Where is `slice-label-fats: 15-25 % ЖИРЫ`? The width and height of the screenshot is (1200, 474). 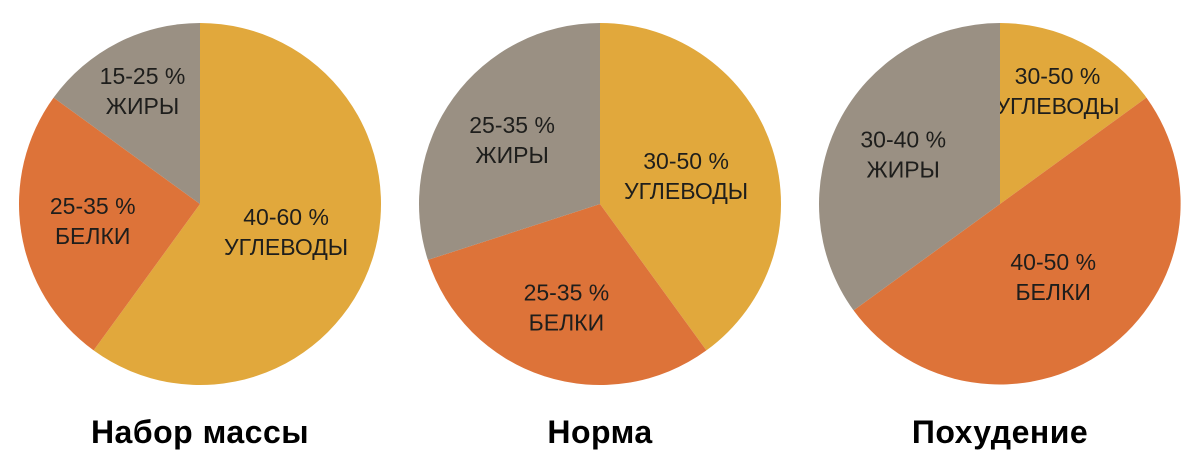
slice-label-fats: 15-25 % ЖИРЫ is located at coordinates (143, 91).